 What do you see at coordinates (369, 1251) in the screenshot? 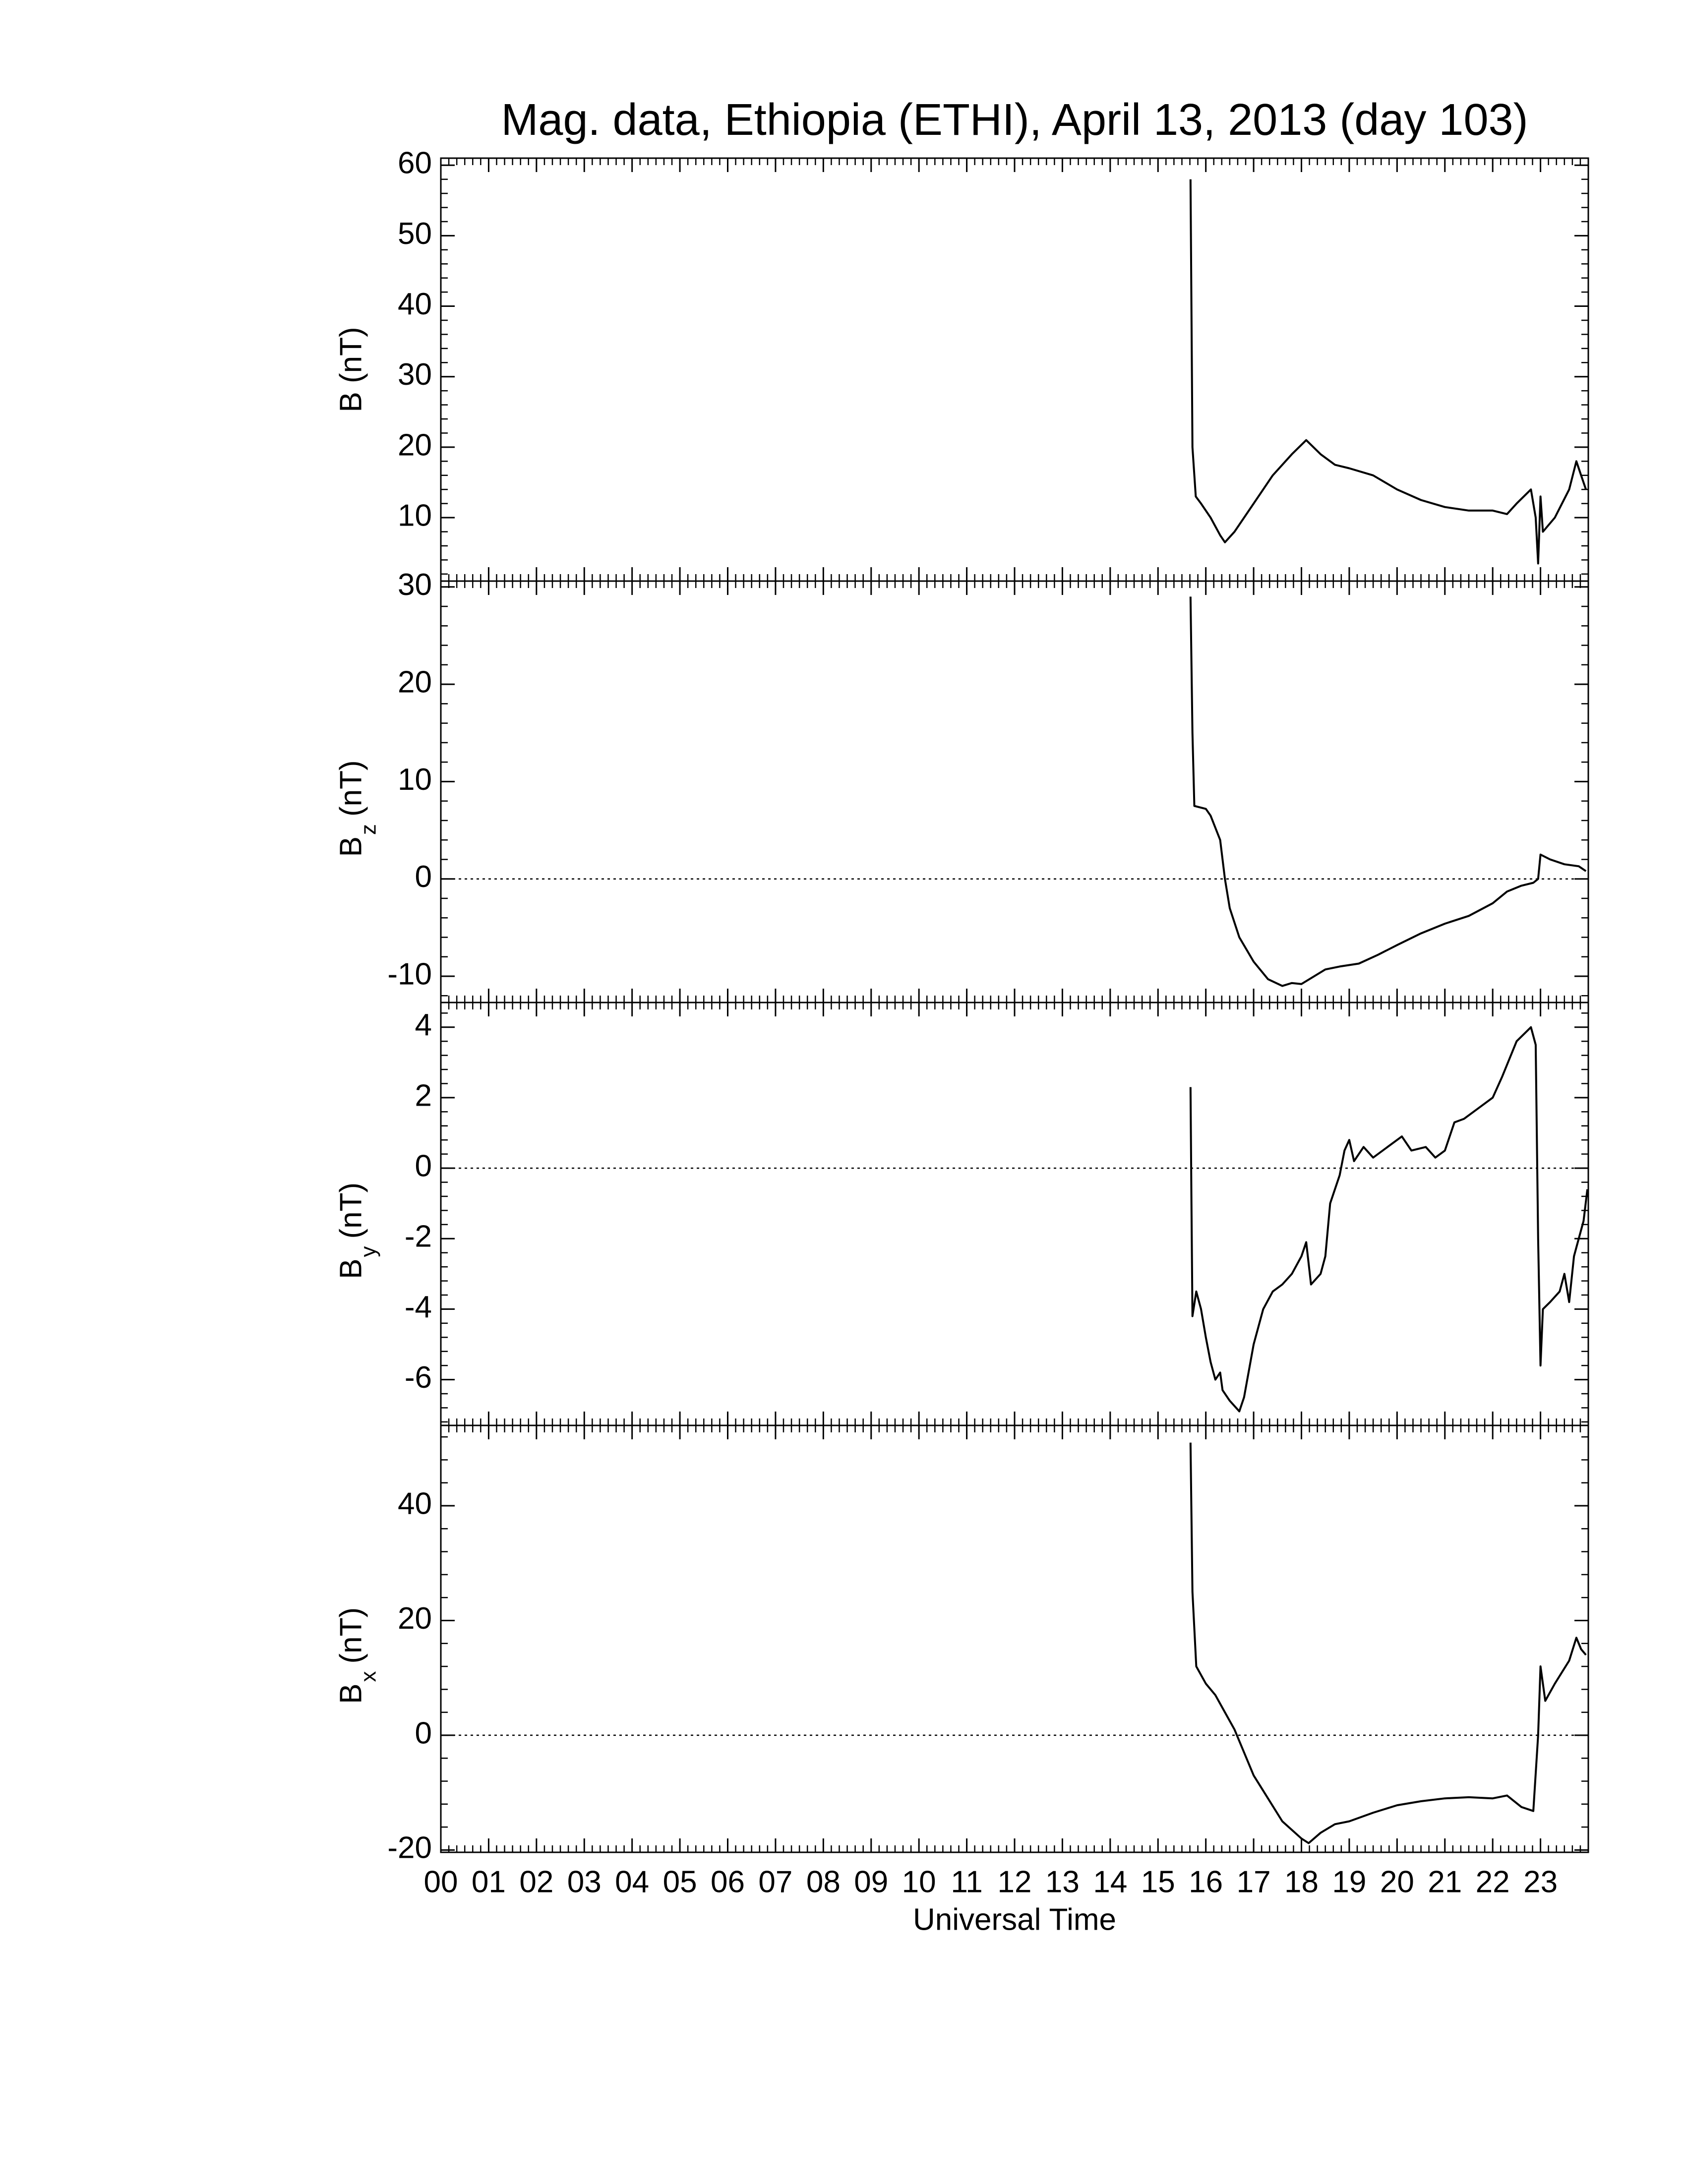
I see `y-label-sub: y` at bounding box center [369, 1251].